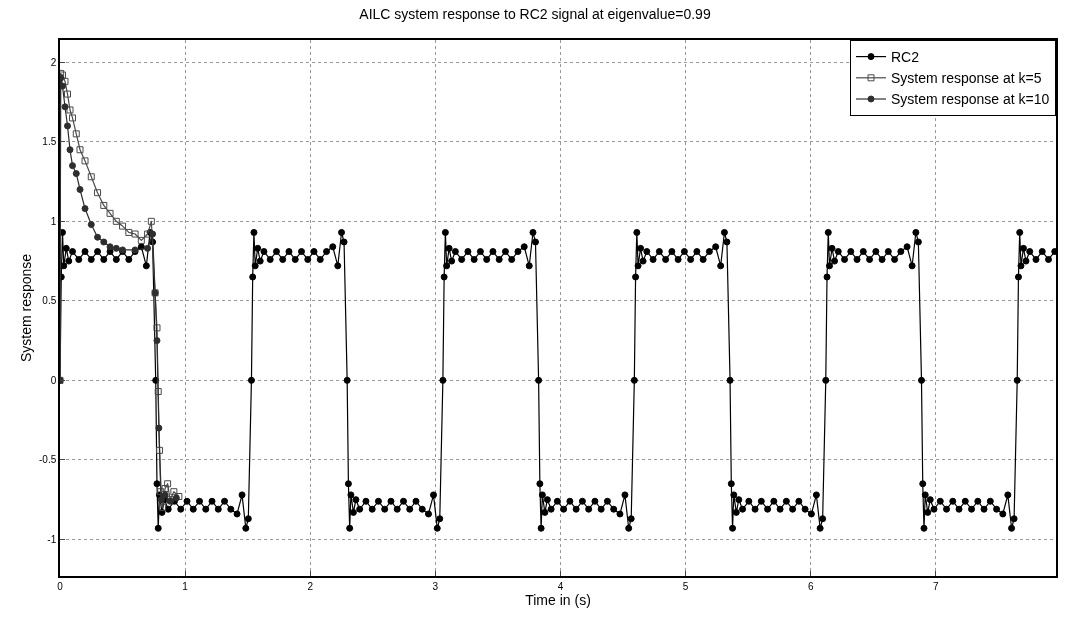 This screenshot has height=621, width=1070. Describe the element at coordinates (558, 599) in the screenshot. I see `x-axis-title: Time in (s)` at that location.